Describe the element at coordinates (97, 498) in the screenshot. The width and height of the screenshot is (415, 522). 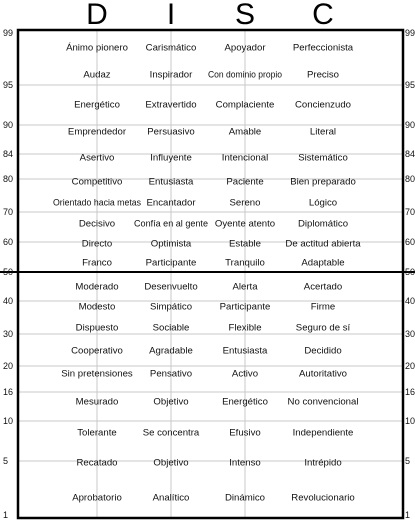
I see `word-cell-d: Aprobatorio` at that location.